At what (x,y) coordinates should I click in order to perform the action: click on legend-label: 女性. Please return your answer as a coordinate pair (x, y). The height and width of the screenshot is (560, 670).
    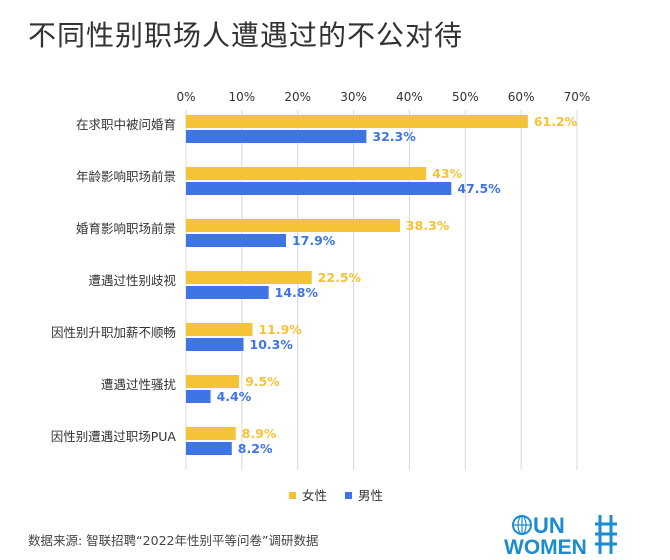
    Looking at the image, I should click on (314, 495).